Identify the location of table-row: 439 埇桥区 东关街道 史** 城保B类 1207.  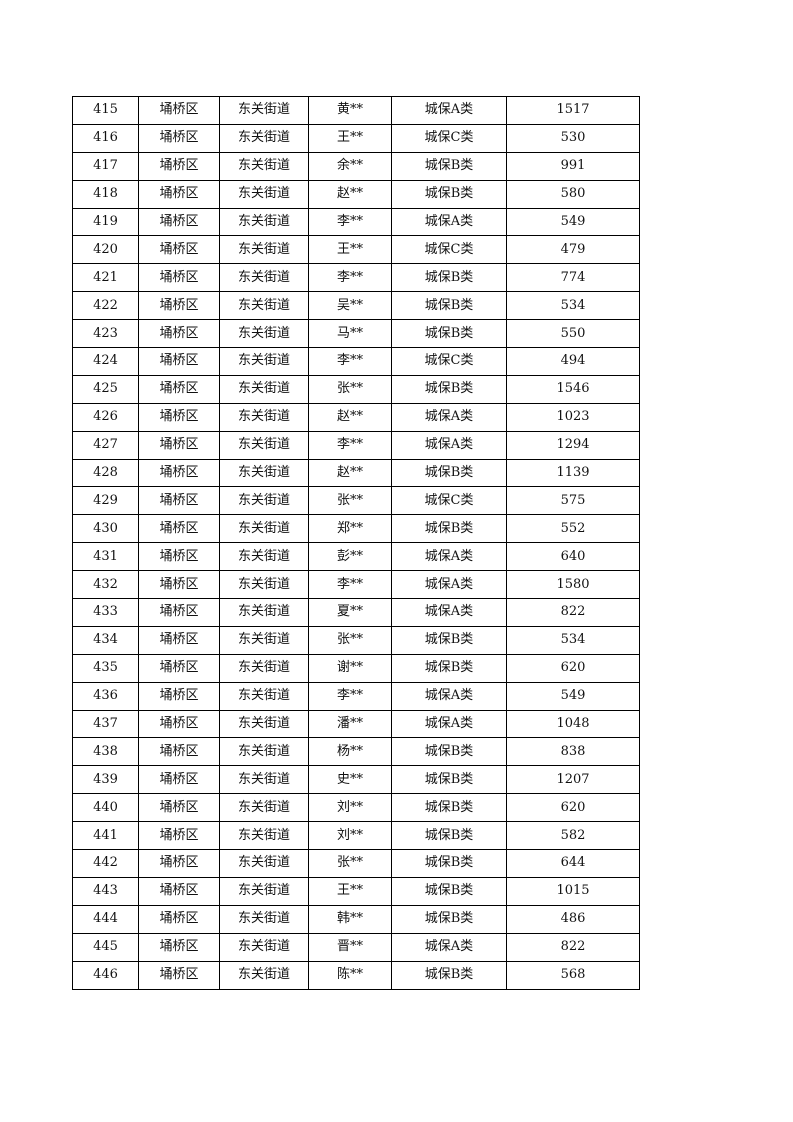
(356, 780).